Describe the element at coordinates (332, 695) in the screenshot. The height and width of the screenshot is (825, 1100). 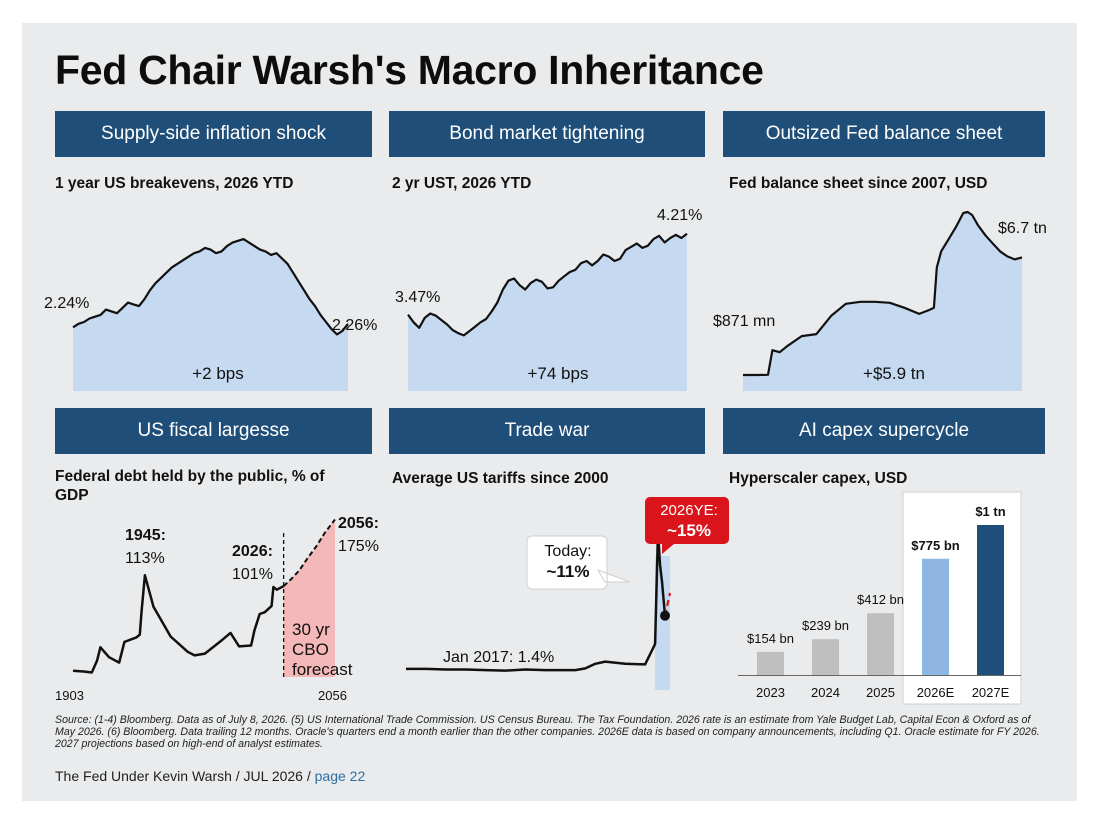
I see `x-axis-end-label: 2056` at that location.